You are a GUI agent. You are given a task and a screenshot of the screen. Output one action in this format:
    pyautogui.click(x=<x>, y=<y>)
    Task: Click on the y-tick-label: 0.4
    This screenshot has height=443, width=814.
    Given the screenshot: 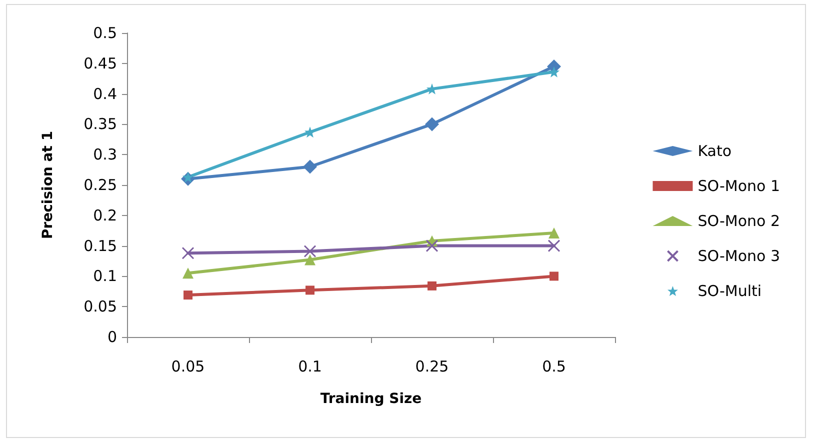 What is the action you would take?
    pyautogui.click(x=105, y=93)
    